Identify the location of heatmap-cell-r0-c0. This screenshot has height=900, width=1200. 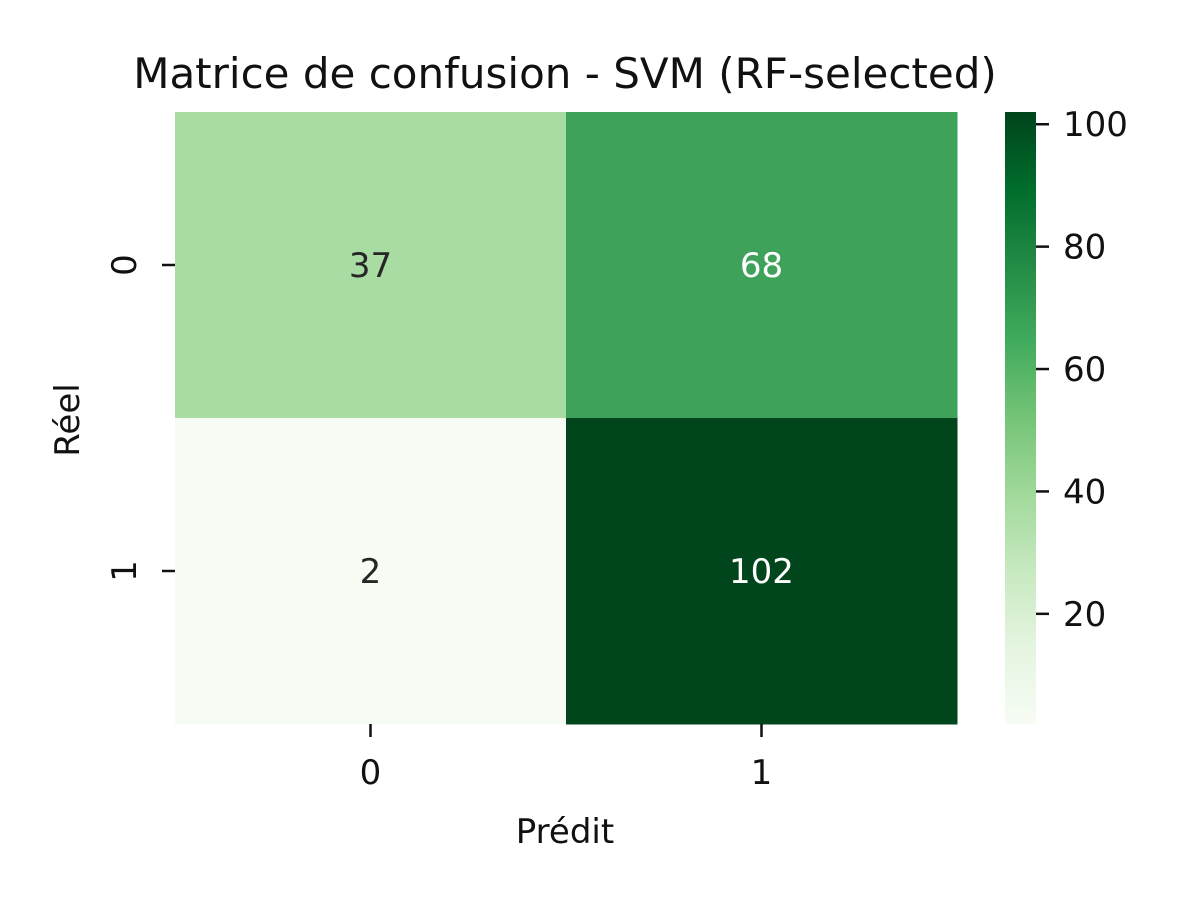
(371, 265).